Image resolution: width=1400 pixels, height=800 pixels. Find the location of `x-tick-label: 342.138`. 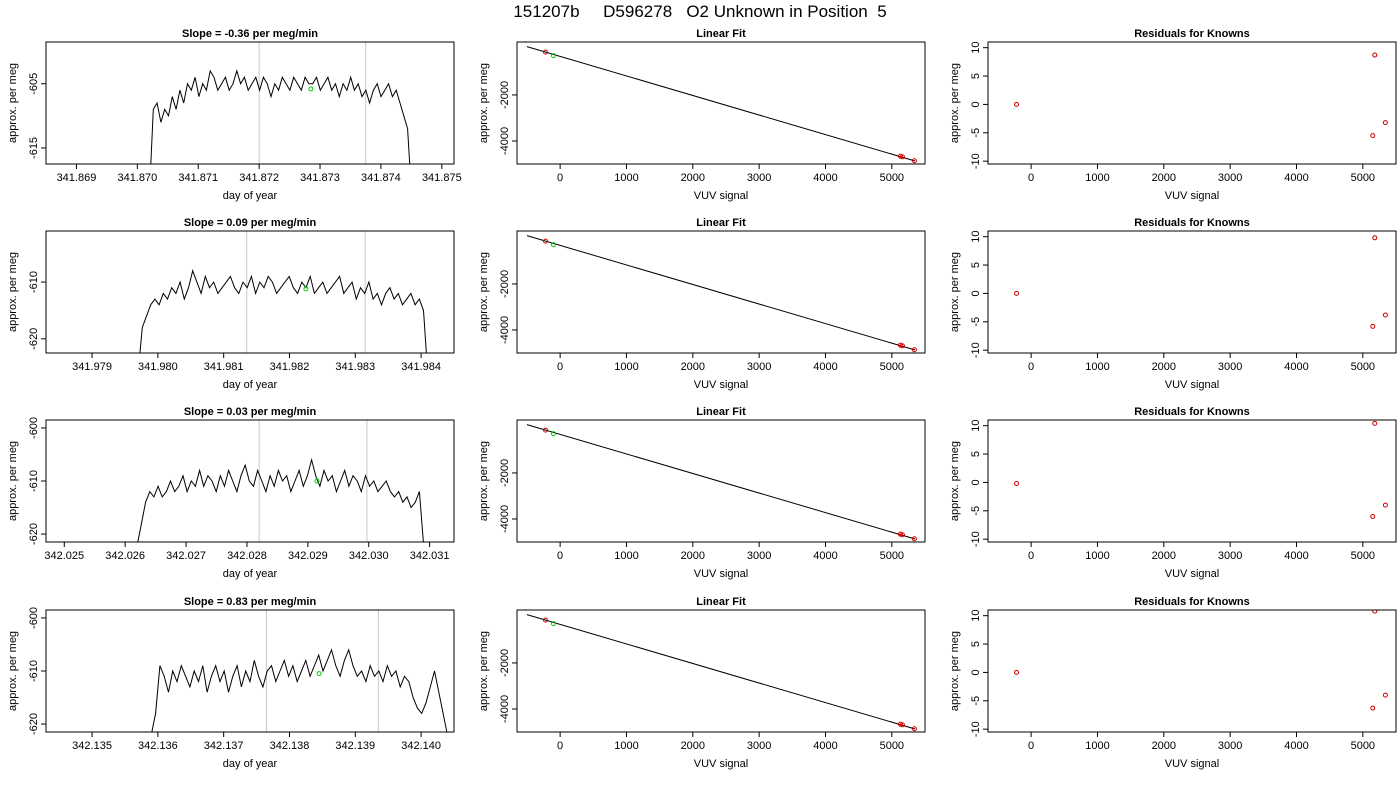

x-tick-label: 342.138 is located at coordinates (290, 746).